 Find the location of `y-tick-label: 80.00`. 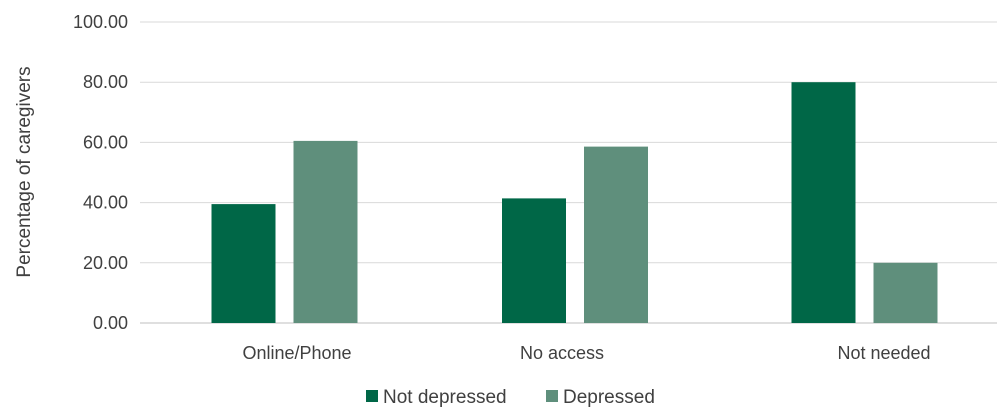

y-tick-label: 80.00 is located at coordinates (105, 82).